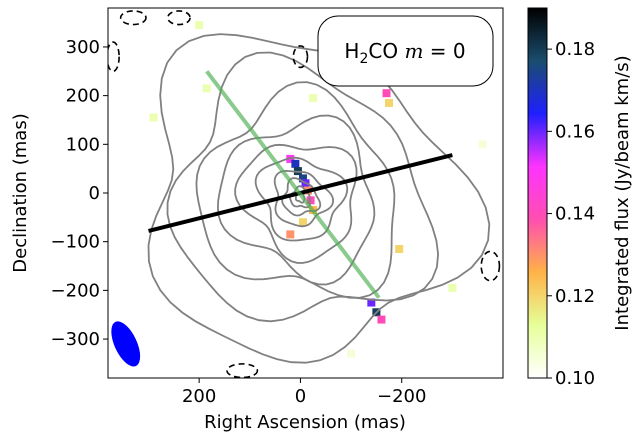 This screenshot has width=641, height=444. What do you see at coordinates (20, 192) in the screenshot?
I see `y-axis-label: Declination (mas)` at bounding box center [20, 192].